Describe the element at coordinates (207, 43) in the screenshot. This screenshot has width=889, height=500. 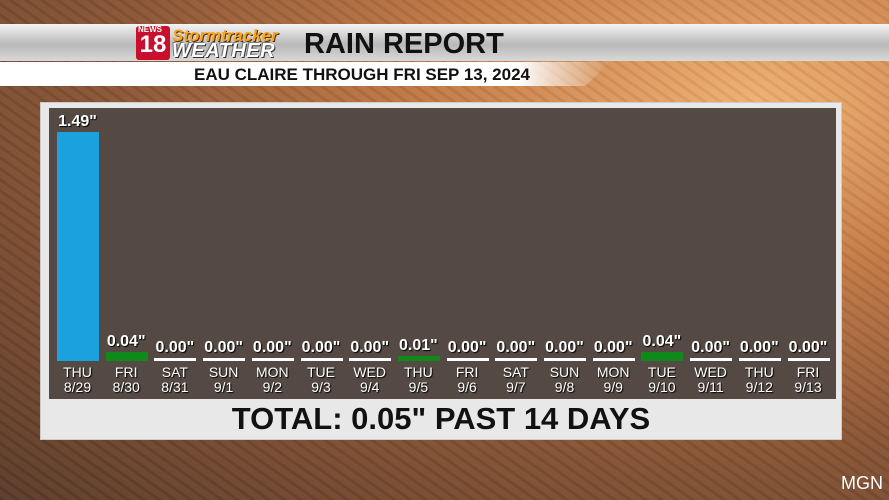
I see `stormtracker-logo: NEWS 18 Stormtracker WEATHER` at that location.